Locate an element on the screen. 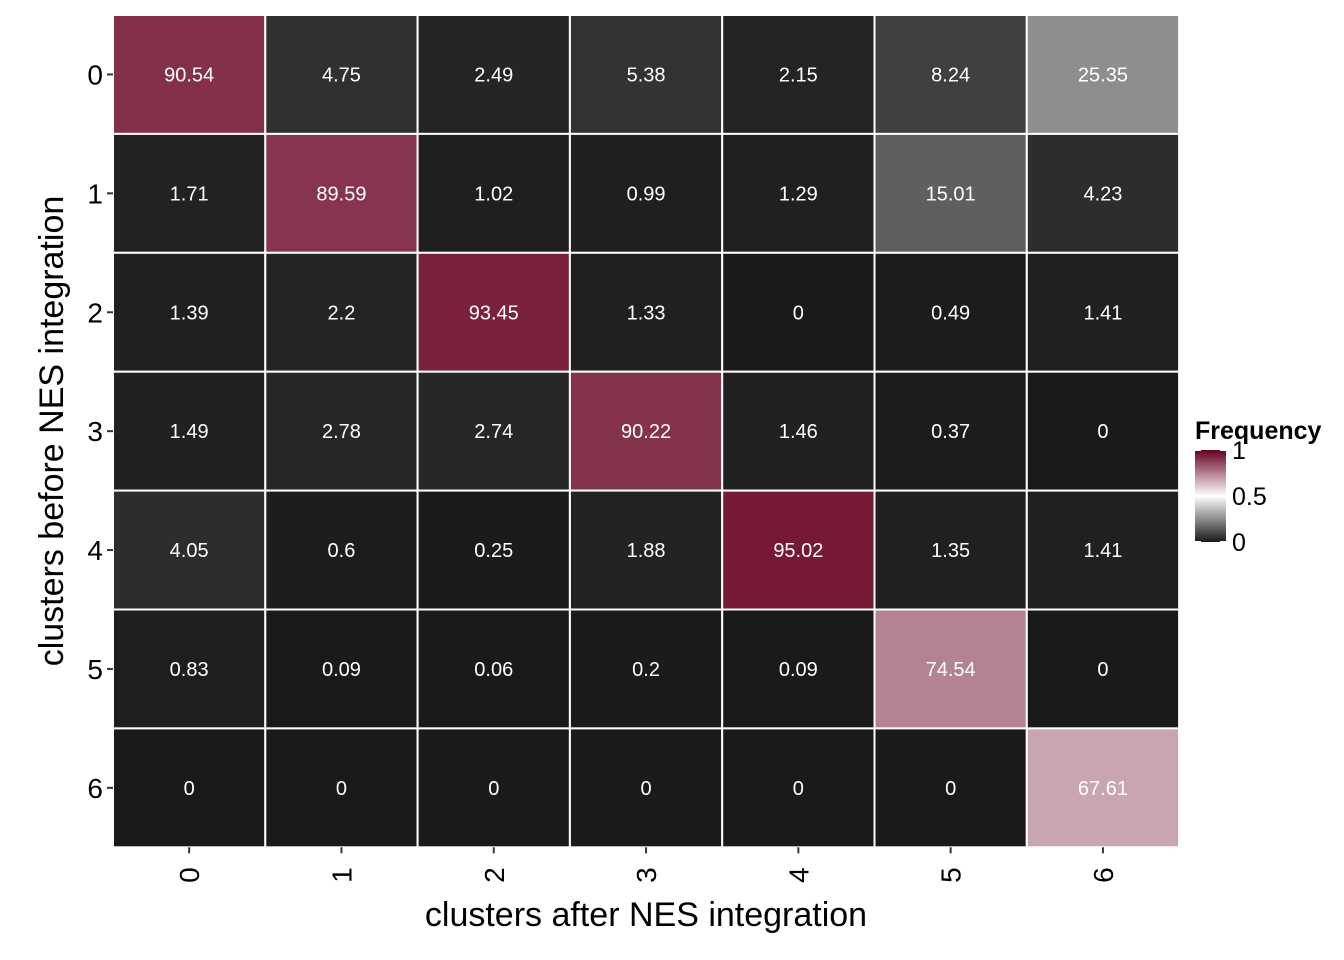  x-tick-label: 5 is located at coordinates (951, 875).